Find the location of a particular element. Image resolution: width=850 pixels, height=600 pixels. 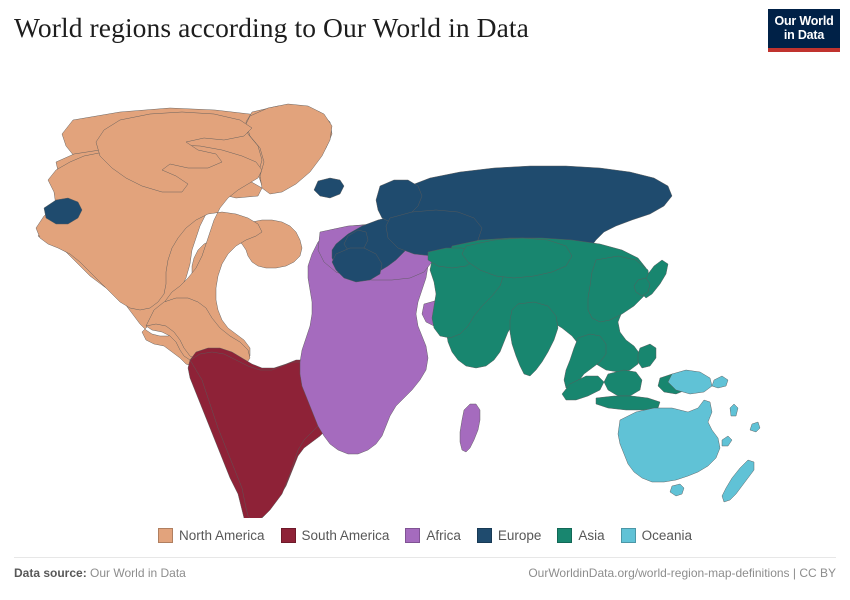

footer-divider is located at coordinates (425, 557).